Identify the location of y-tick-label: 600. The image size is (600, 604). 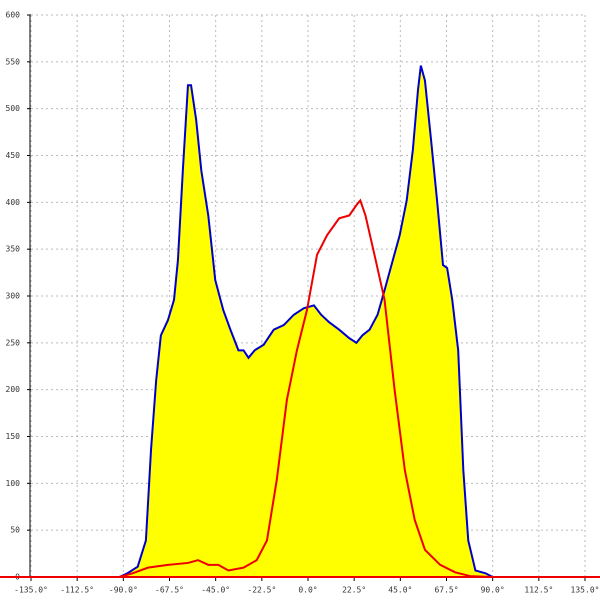
(13, 15).